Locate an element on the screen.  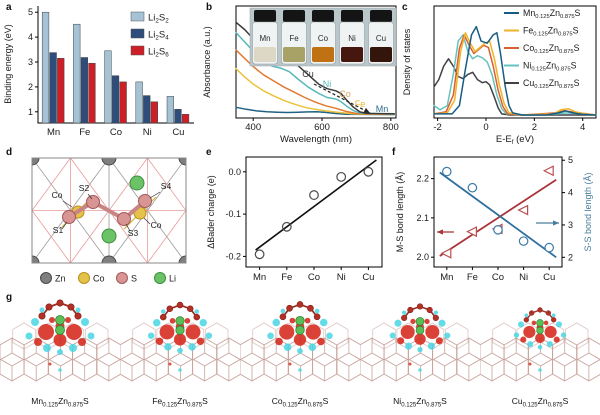
legend-atom-S is located at coordinates (122, 278).